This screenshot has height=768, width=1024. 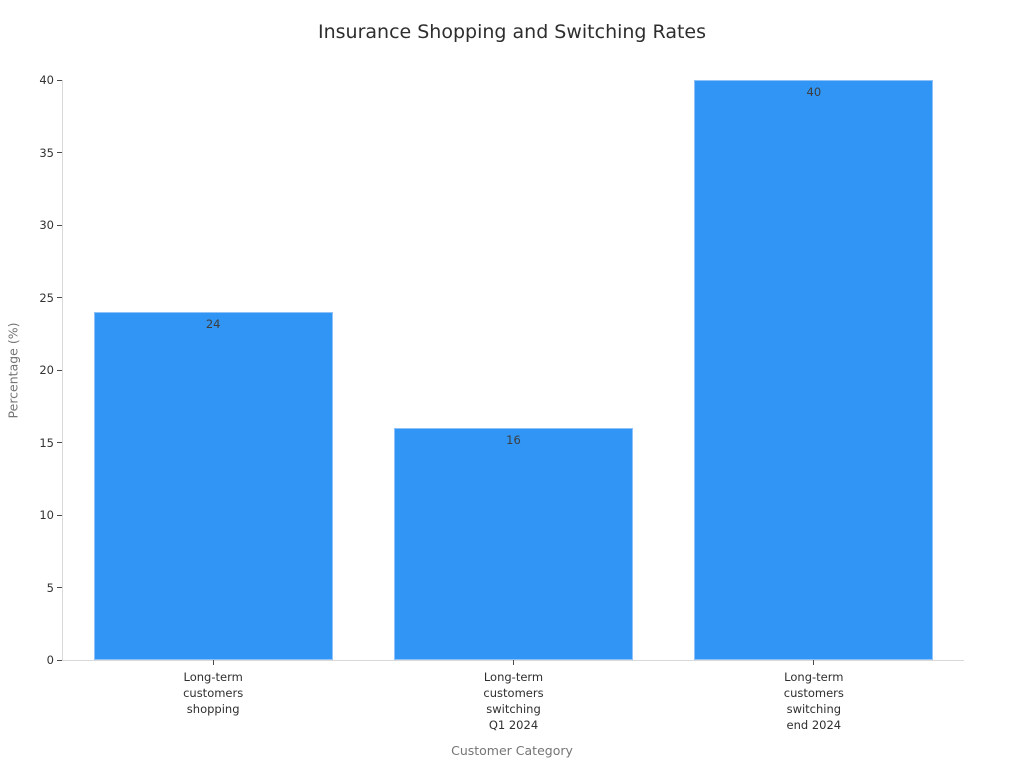 I want to click on y-tick-label: 15, so click(x=46, y=442).